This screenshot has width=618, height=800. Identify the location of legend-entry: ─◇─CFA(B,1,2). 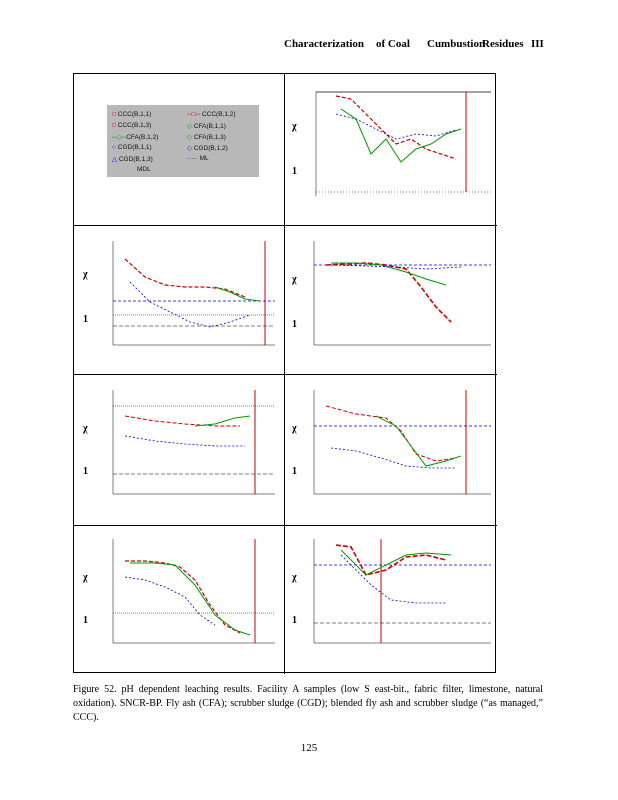
(135, 137).